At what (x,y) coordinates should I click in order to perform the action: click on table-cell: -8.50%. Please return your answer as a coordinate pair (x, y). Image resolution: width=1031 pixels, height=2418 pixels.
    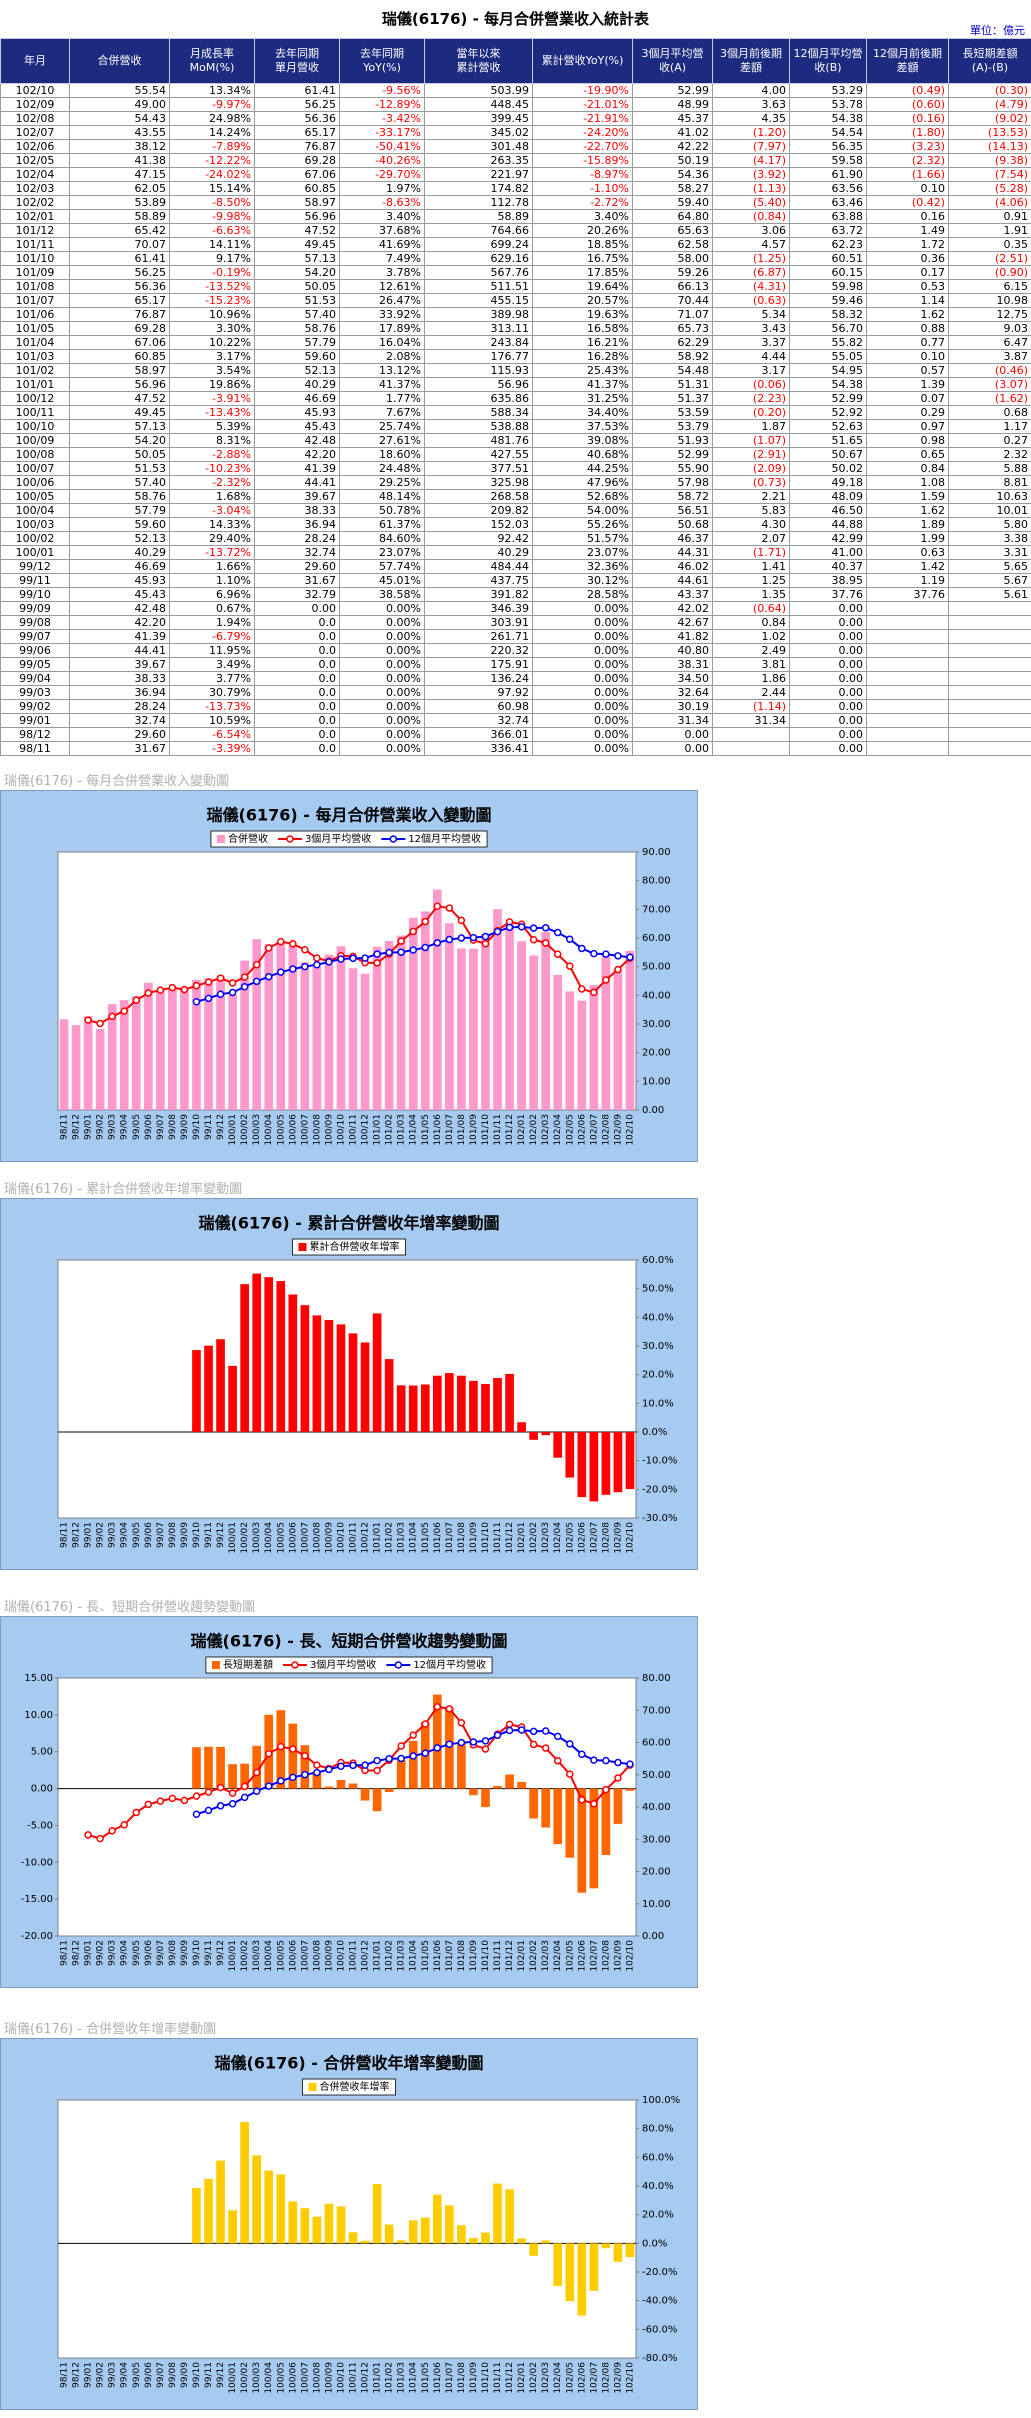
    Looking at the image, I should click on (212, 202).